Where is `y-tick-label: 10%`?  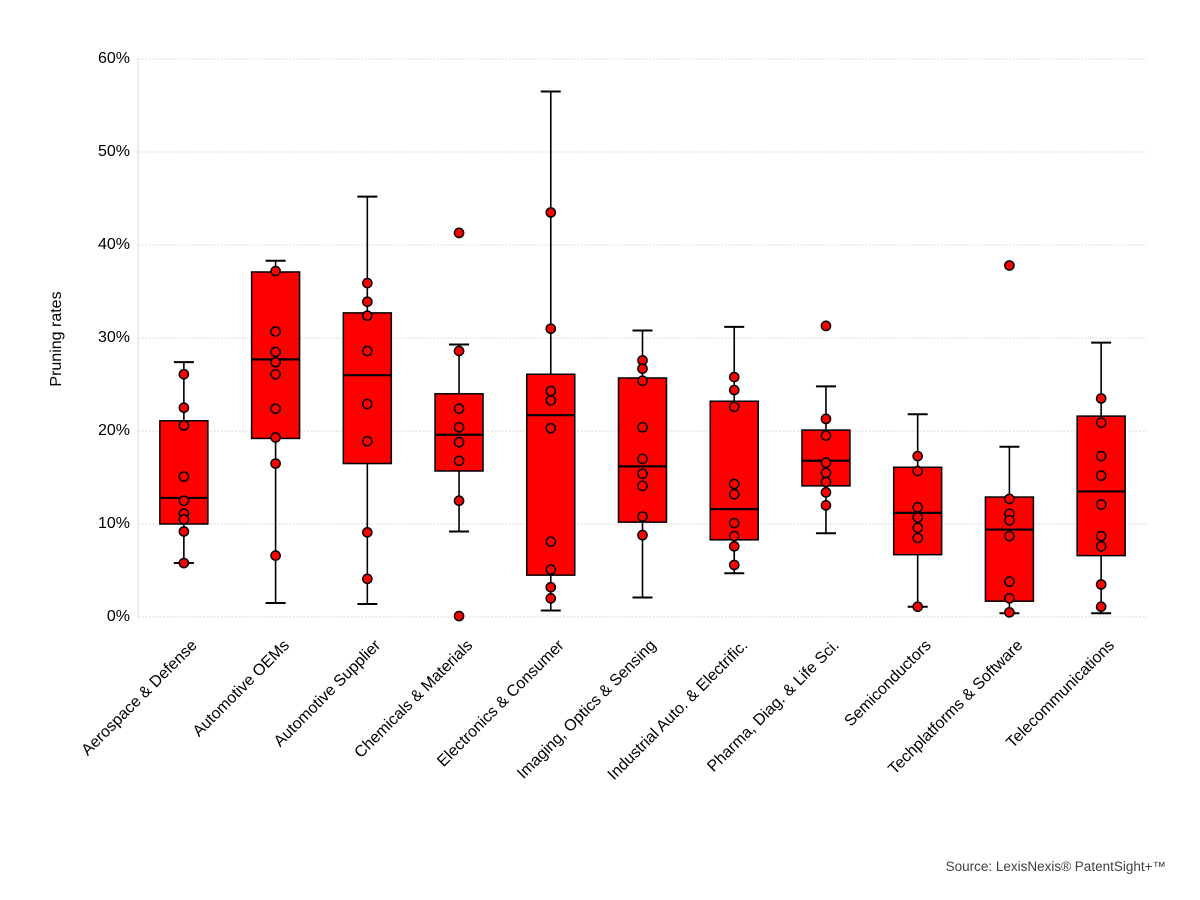
y-tick-label: 10% is located at coordinates (113, 523).